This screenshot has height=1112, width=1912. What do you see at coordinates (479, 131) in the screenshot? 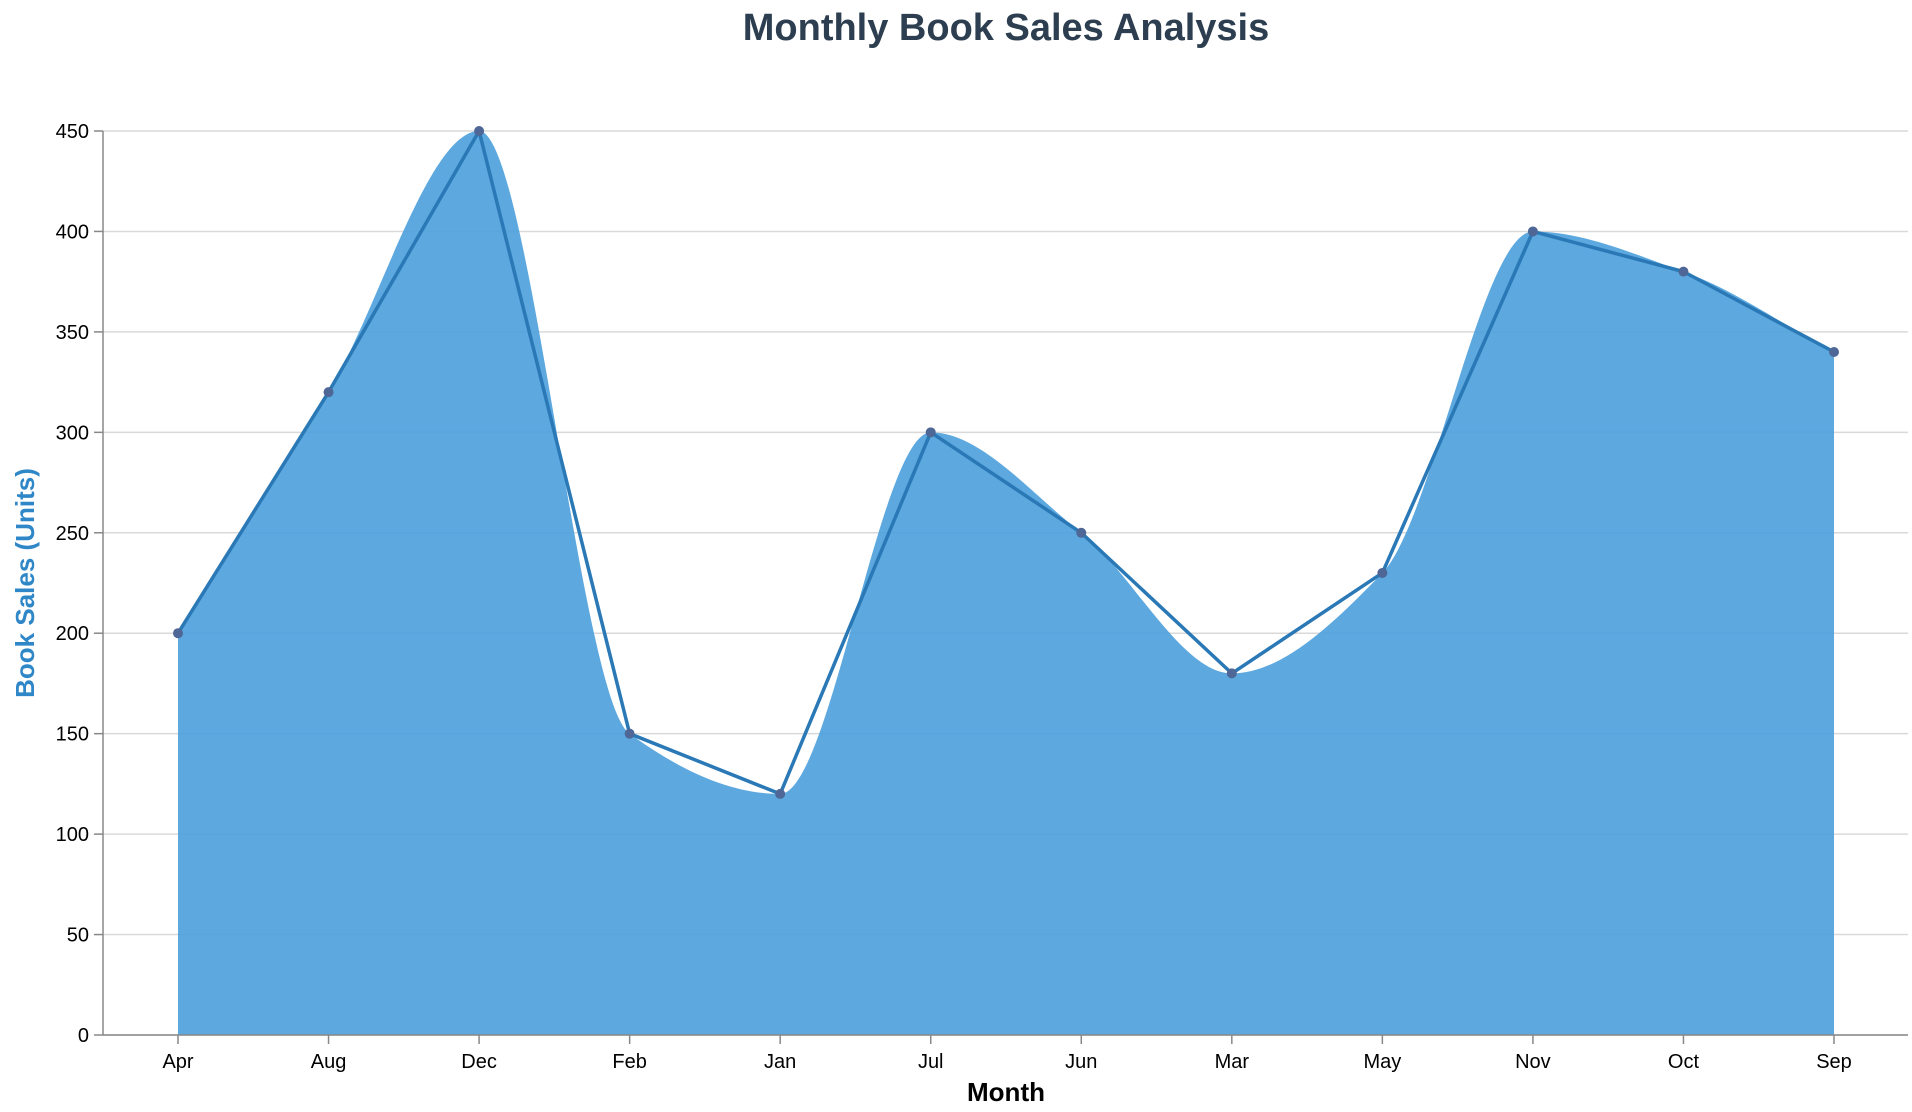
I see `data-point-dec` at bounding box center [479, 131].